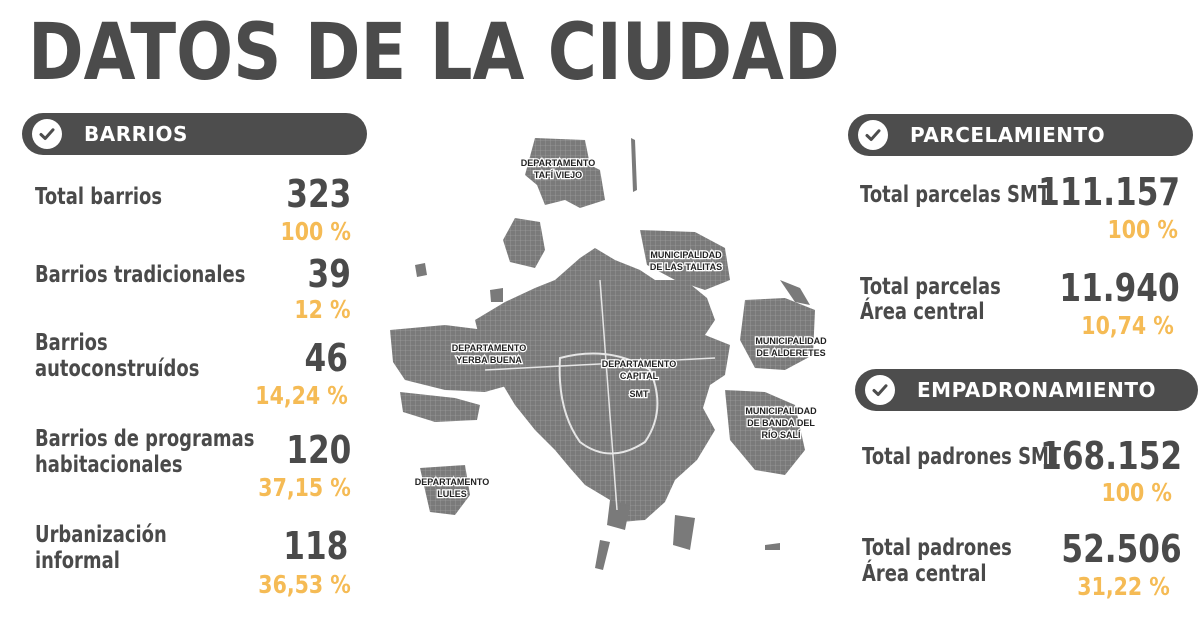  I want to click on stat-value: 52.506, so click(1121, 549).